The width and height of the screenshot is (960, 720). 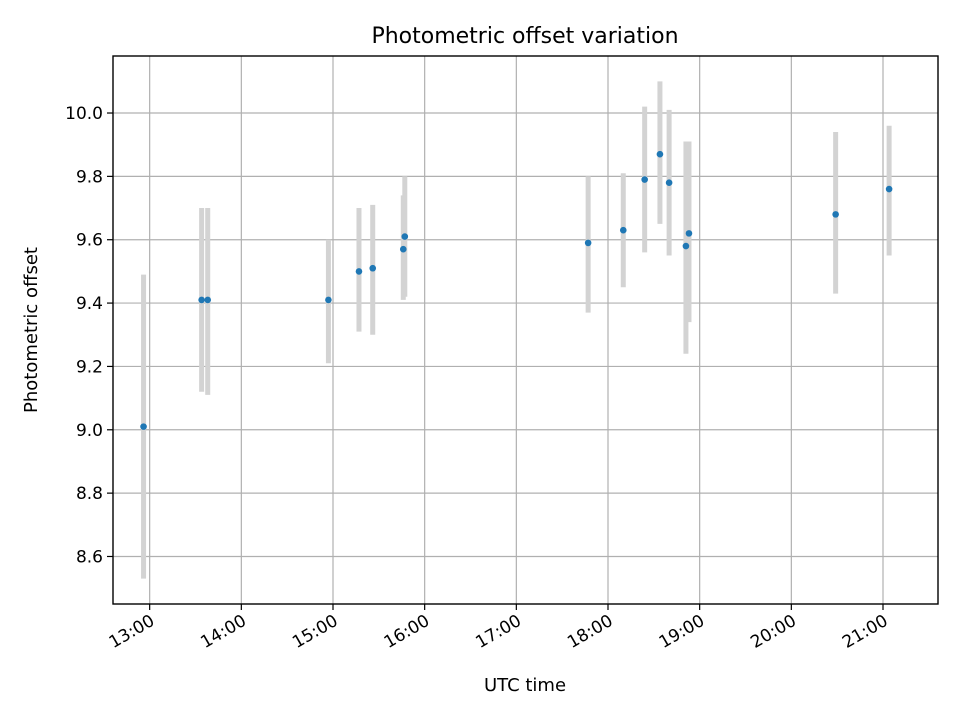 I want to click on x-tick-label: 14:00, so click(x=223, y=632).